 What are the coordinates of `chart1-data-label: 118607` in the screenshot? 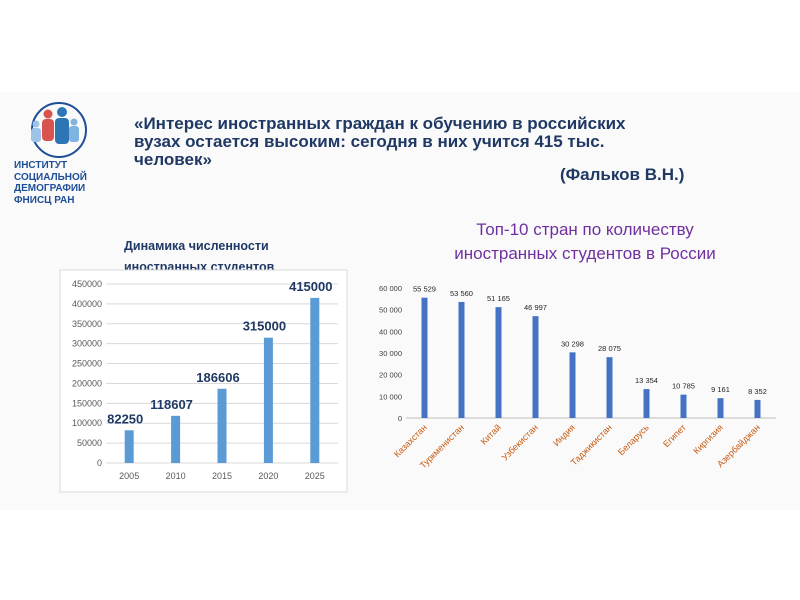 It's located at (171, 404).